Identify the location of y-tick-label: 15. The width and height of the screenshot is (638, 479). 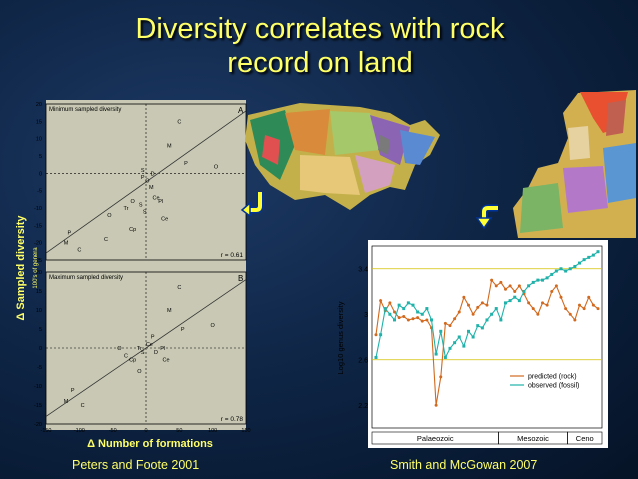
(39, 292).